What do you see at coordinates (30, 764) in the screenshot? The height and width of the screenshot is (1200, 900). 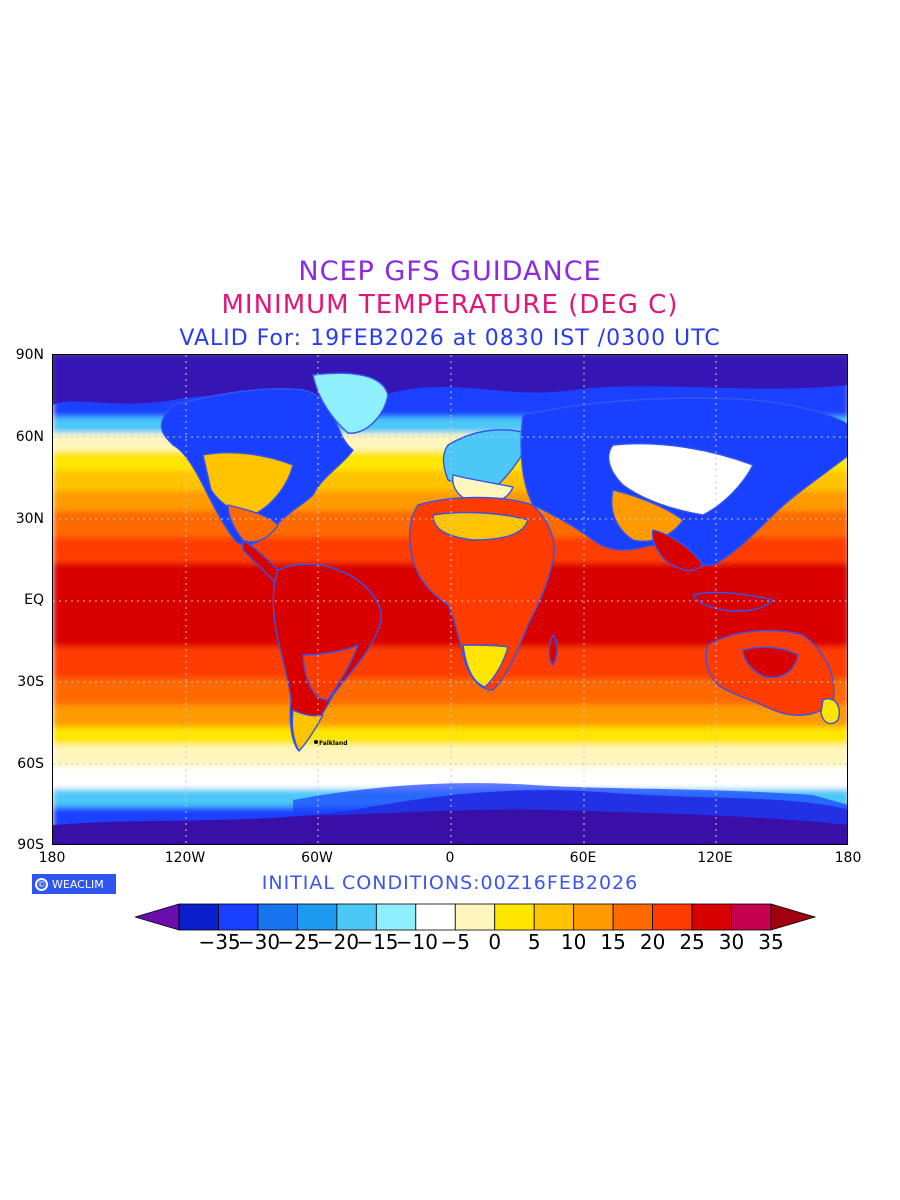 I see `lat-tick-60s: 60S` at bounding box center [30, 764].